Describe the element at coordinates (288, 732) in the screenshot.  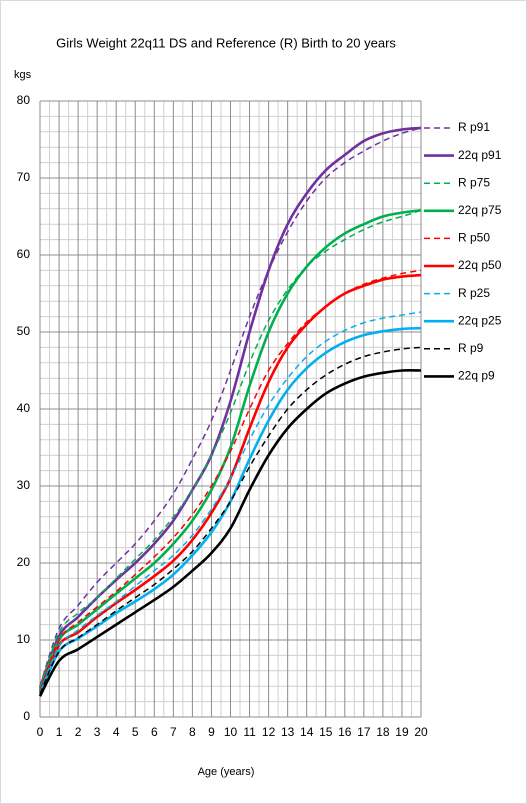
I see `x-tick-label: 13` at that location.